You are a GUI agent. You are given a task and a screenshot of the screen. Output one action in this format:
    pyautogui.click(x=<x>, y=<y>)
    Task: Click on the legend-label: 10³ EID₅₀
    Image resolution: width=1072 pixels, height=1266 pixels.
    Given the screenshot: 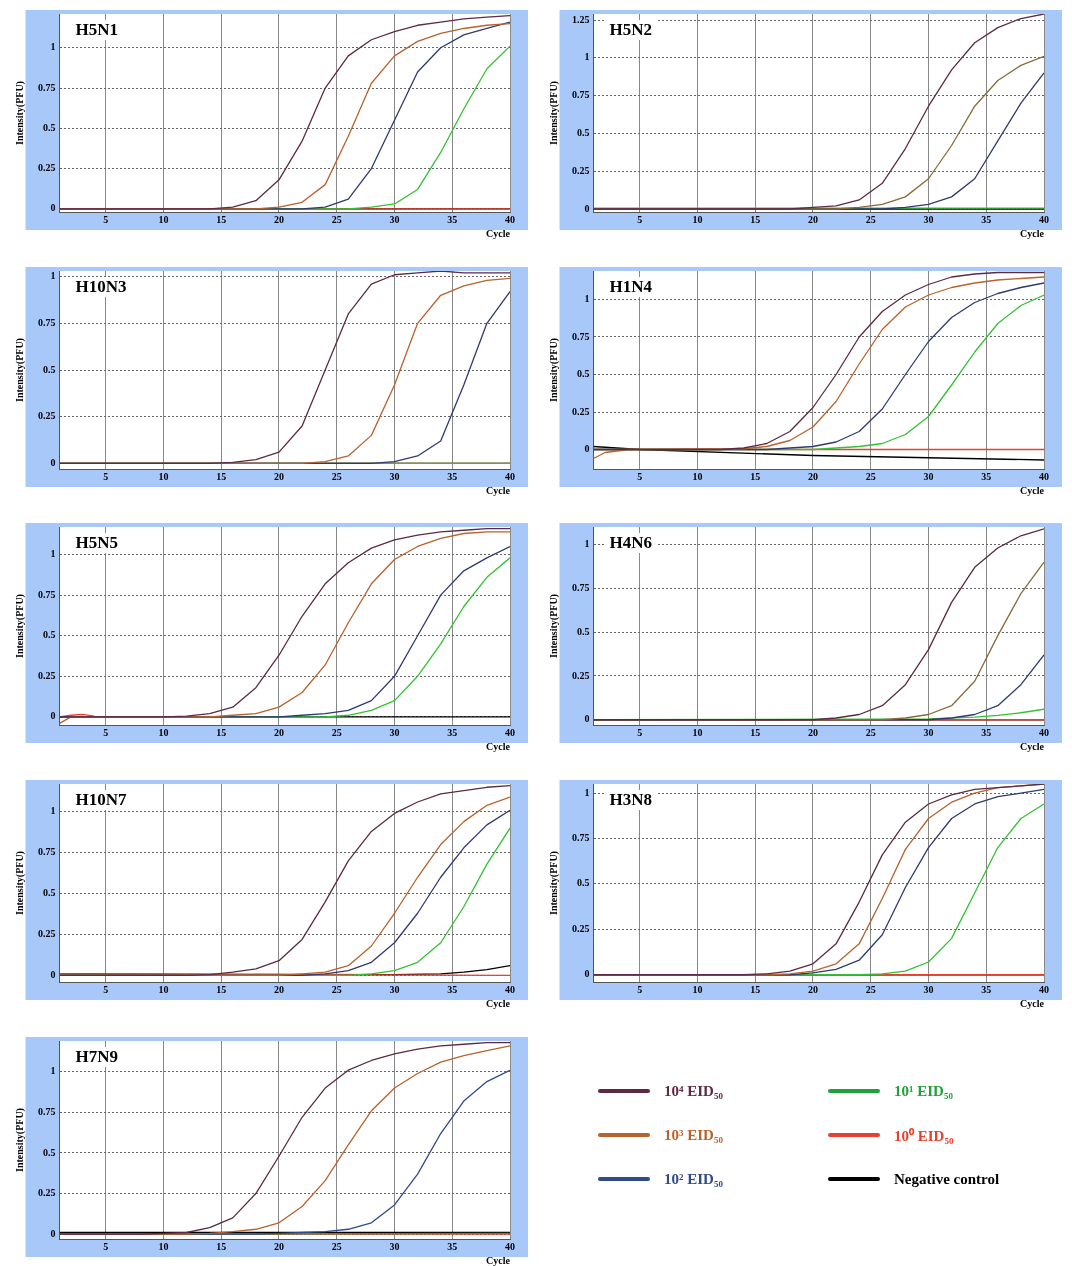 What is the action you would take?
    pyautogui.click(x=693, y=1135)
    